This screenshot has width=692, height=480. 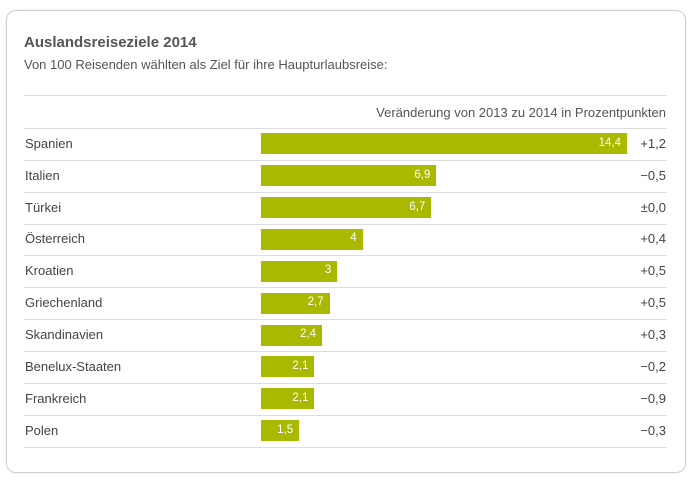 What do you see at coordinates (345, 95) in the screenshot?
I see `header-rule` at bounding box center [345, 95].